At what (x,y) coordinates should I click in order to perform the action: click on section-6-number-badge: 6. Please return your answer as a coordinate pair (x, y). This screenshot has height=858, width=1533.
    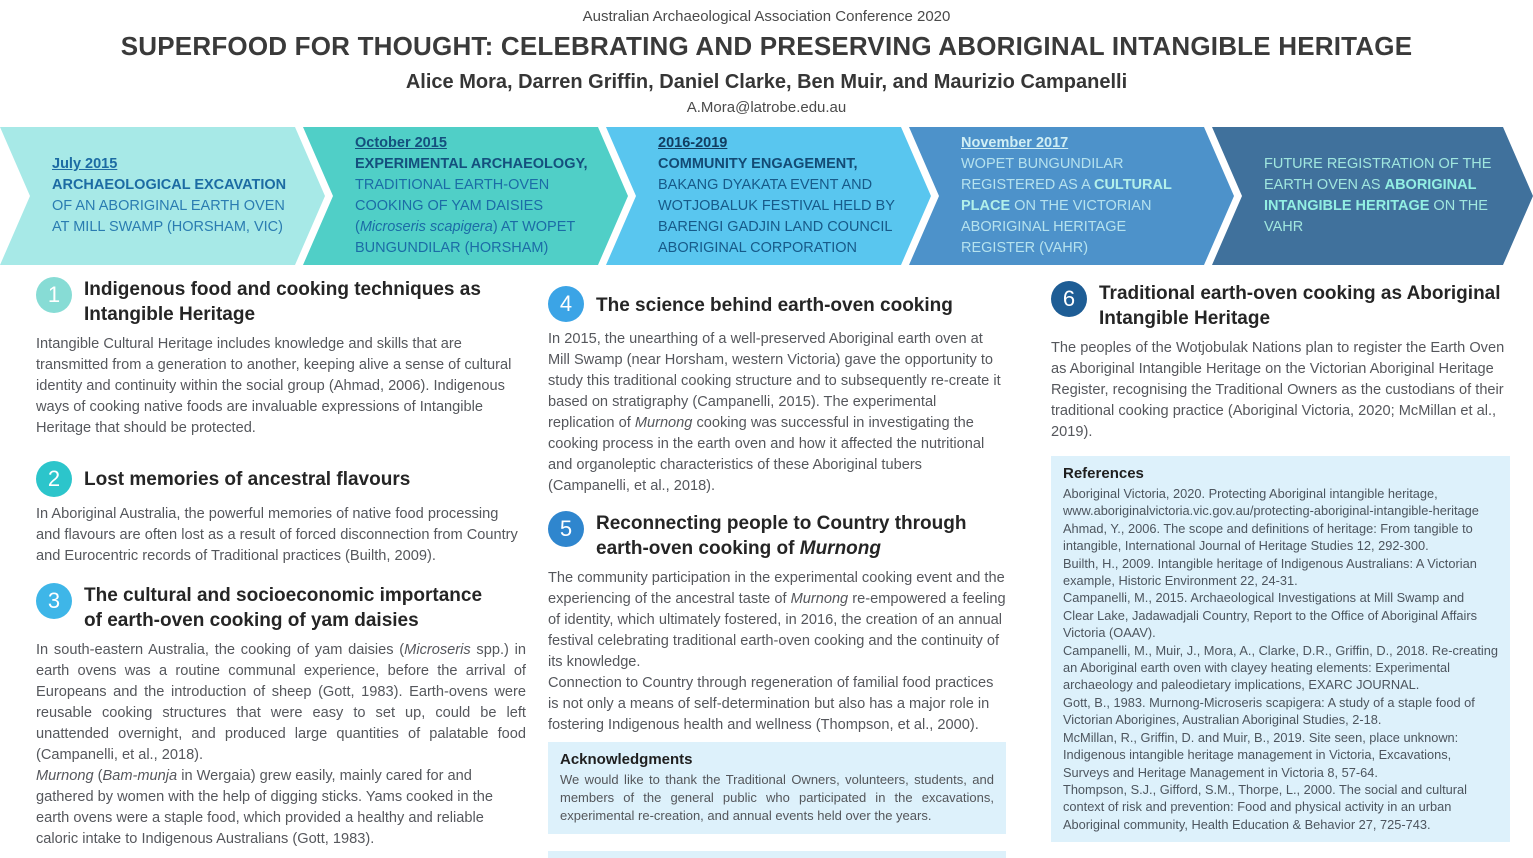
    Looking at the image, I should click on (1069, 299).